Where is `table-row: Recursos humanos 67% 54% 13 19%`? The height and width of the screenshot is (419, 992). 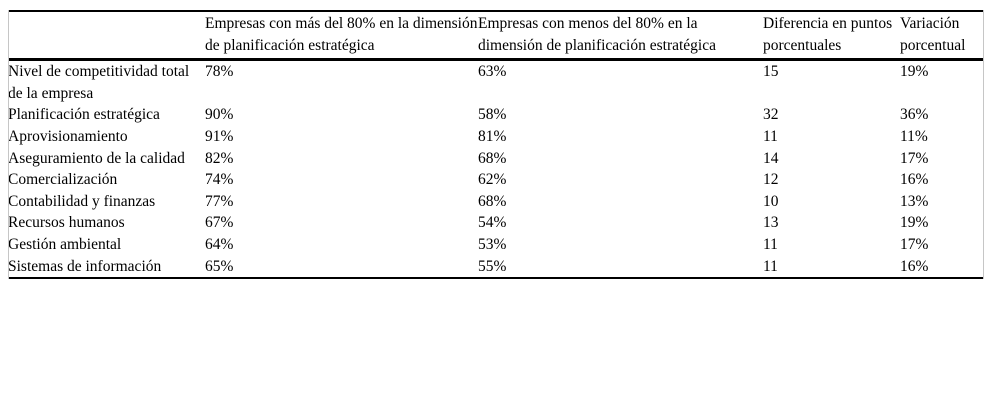 table-row: Recursos humanos 67% 54% 13 19% is located at coordinates (496, 223).